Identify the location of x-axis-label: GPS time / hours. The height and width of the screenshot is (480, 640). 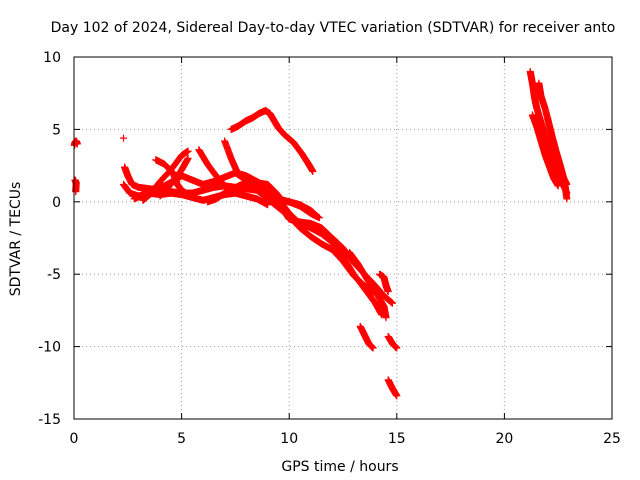
(339, 467).